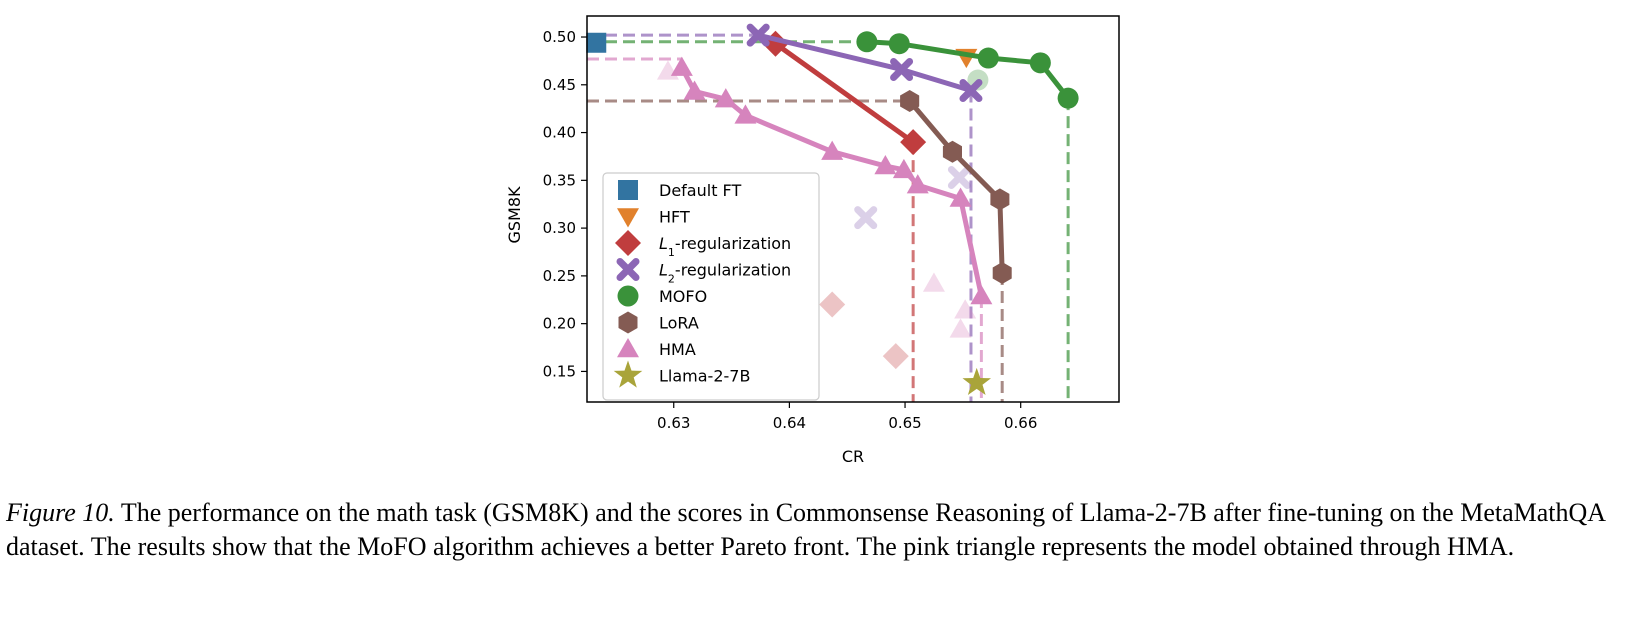  I want to click on series-line-l1-regularization, so click(844, 93).